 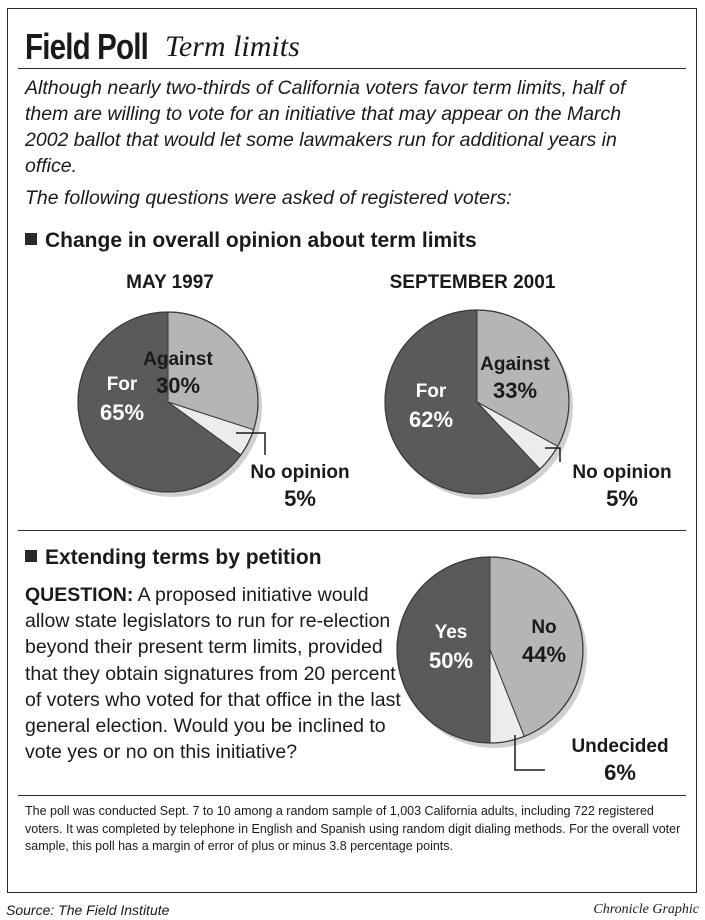 What do you see at coordinates (451, 632) in the screenshot?
I see `pie-3-label-yes: Yes` at bounding box center [451, 632].